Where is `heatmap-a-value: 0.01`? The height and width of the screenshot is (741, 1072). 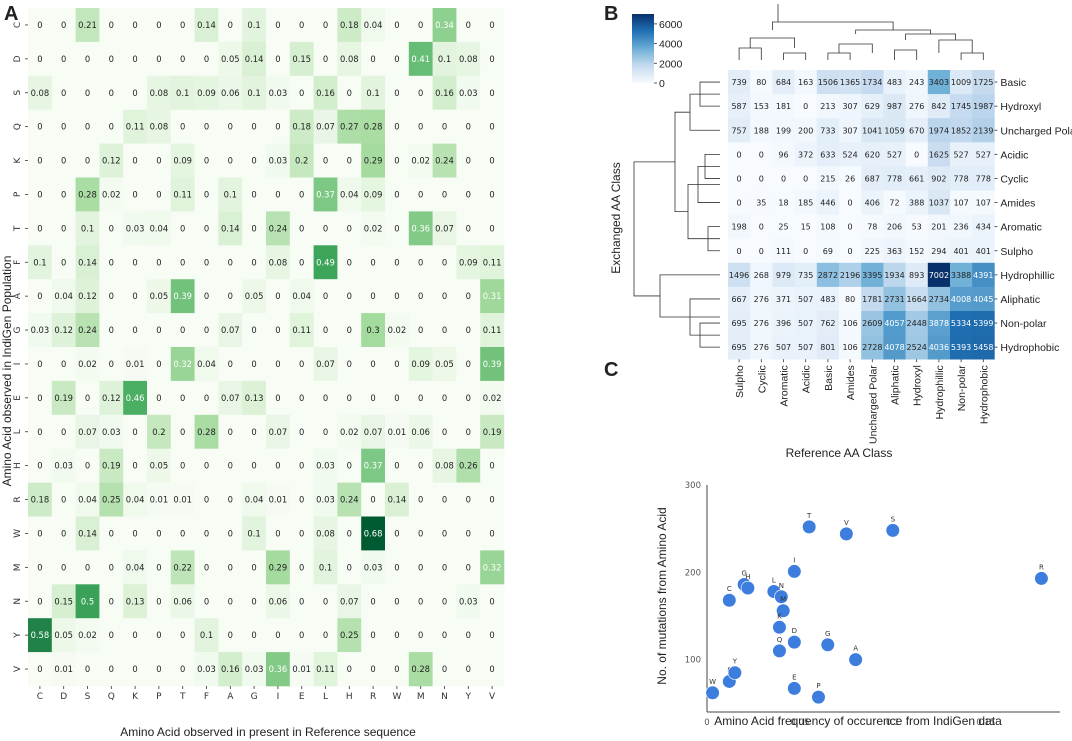 heatmap-a-value: 0.01 is located at coordinates (182, 500).